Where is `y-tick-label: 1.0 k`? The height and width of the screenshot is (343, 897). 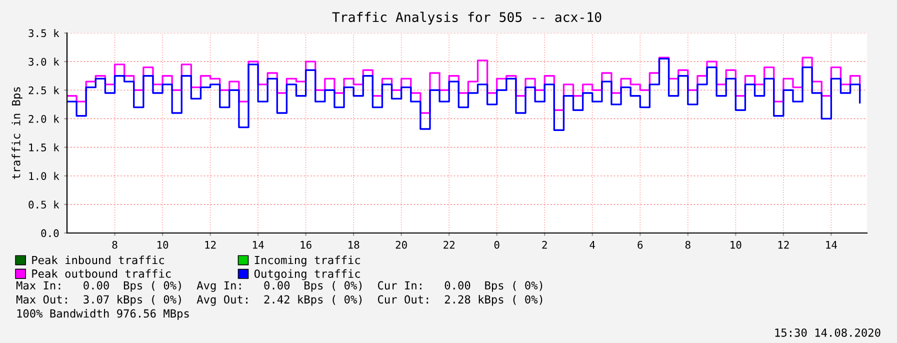
y-tick-label: 1.0 k is located at coordinates (44, 176).